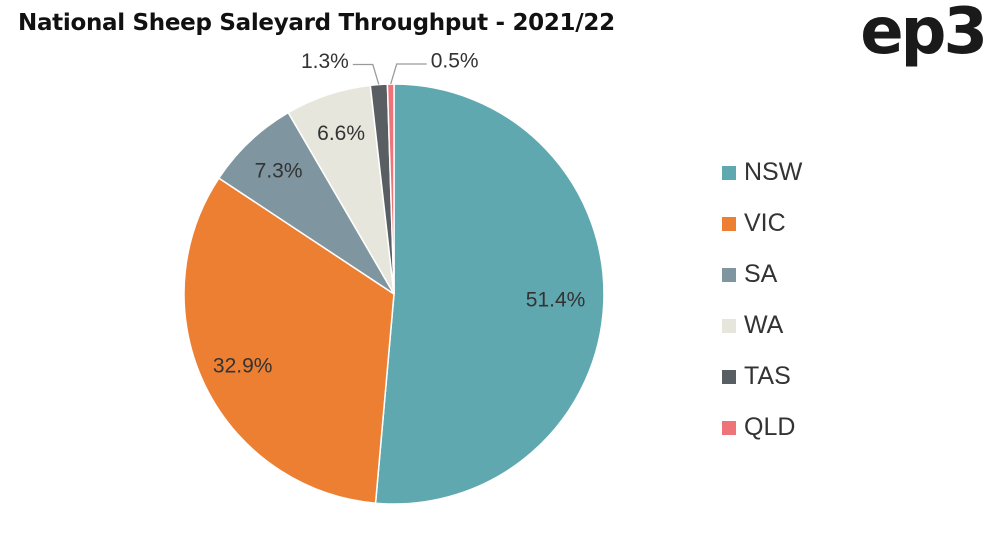  I want to click on legend-swatch-wa, so click(729, 325).